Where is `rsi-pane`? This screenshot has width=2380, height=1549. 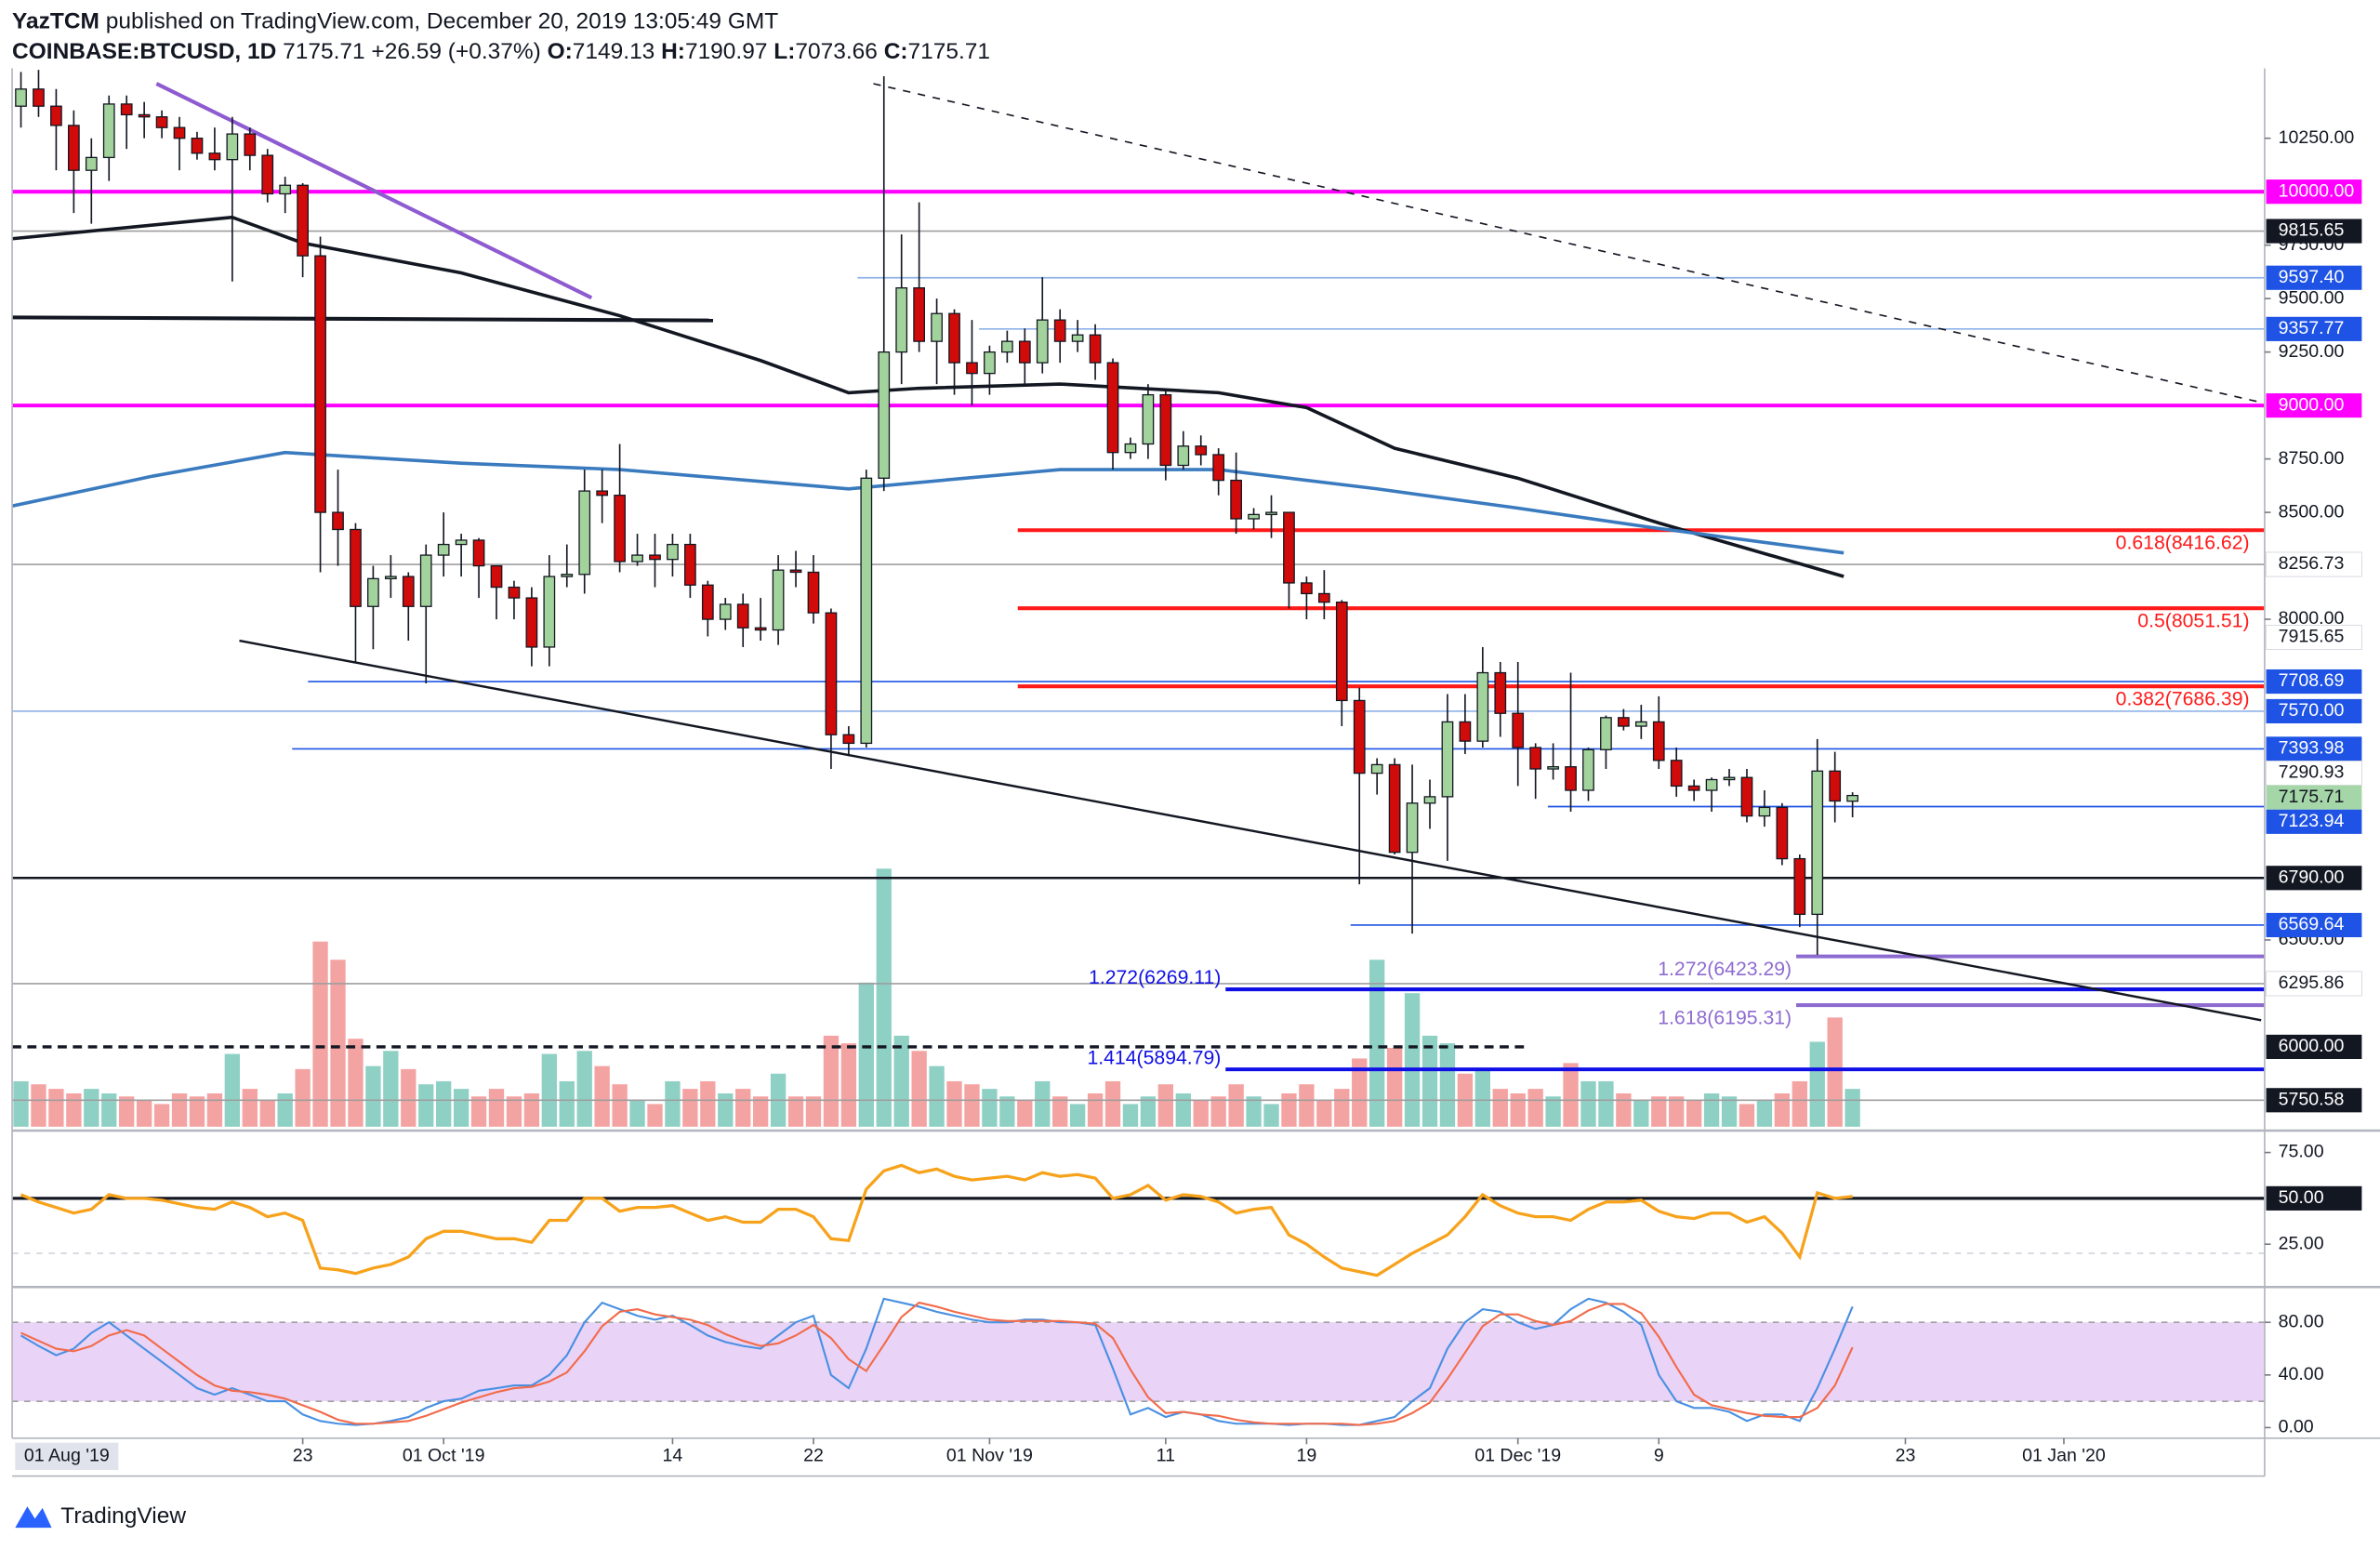
rsi-pane is located at coordinates (1138, 1220).